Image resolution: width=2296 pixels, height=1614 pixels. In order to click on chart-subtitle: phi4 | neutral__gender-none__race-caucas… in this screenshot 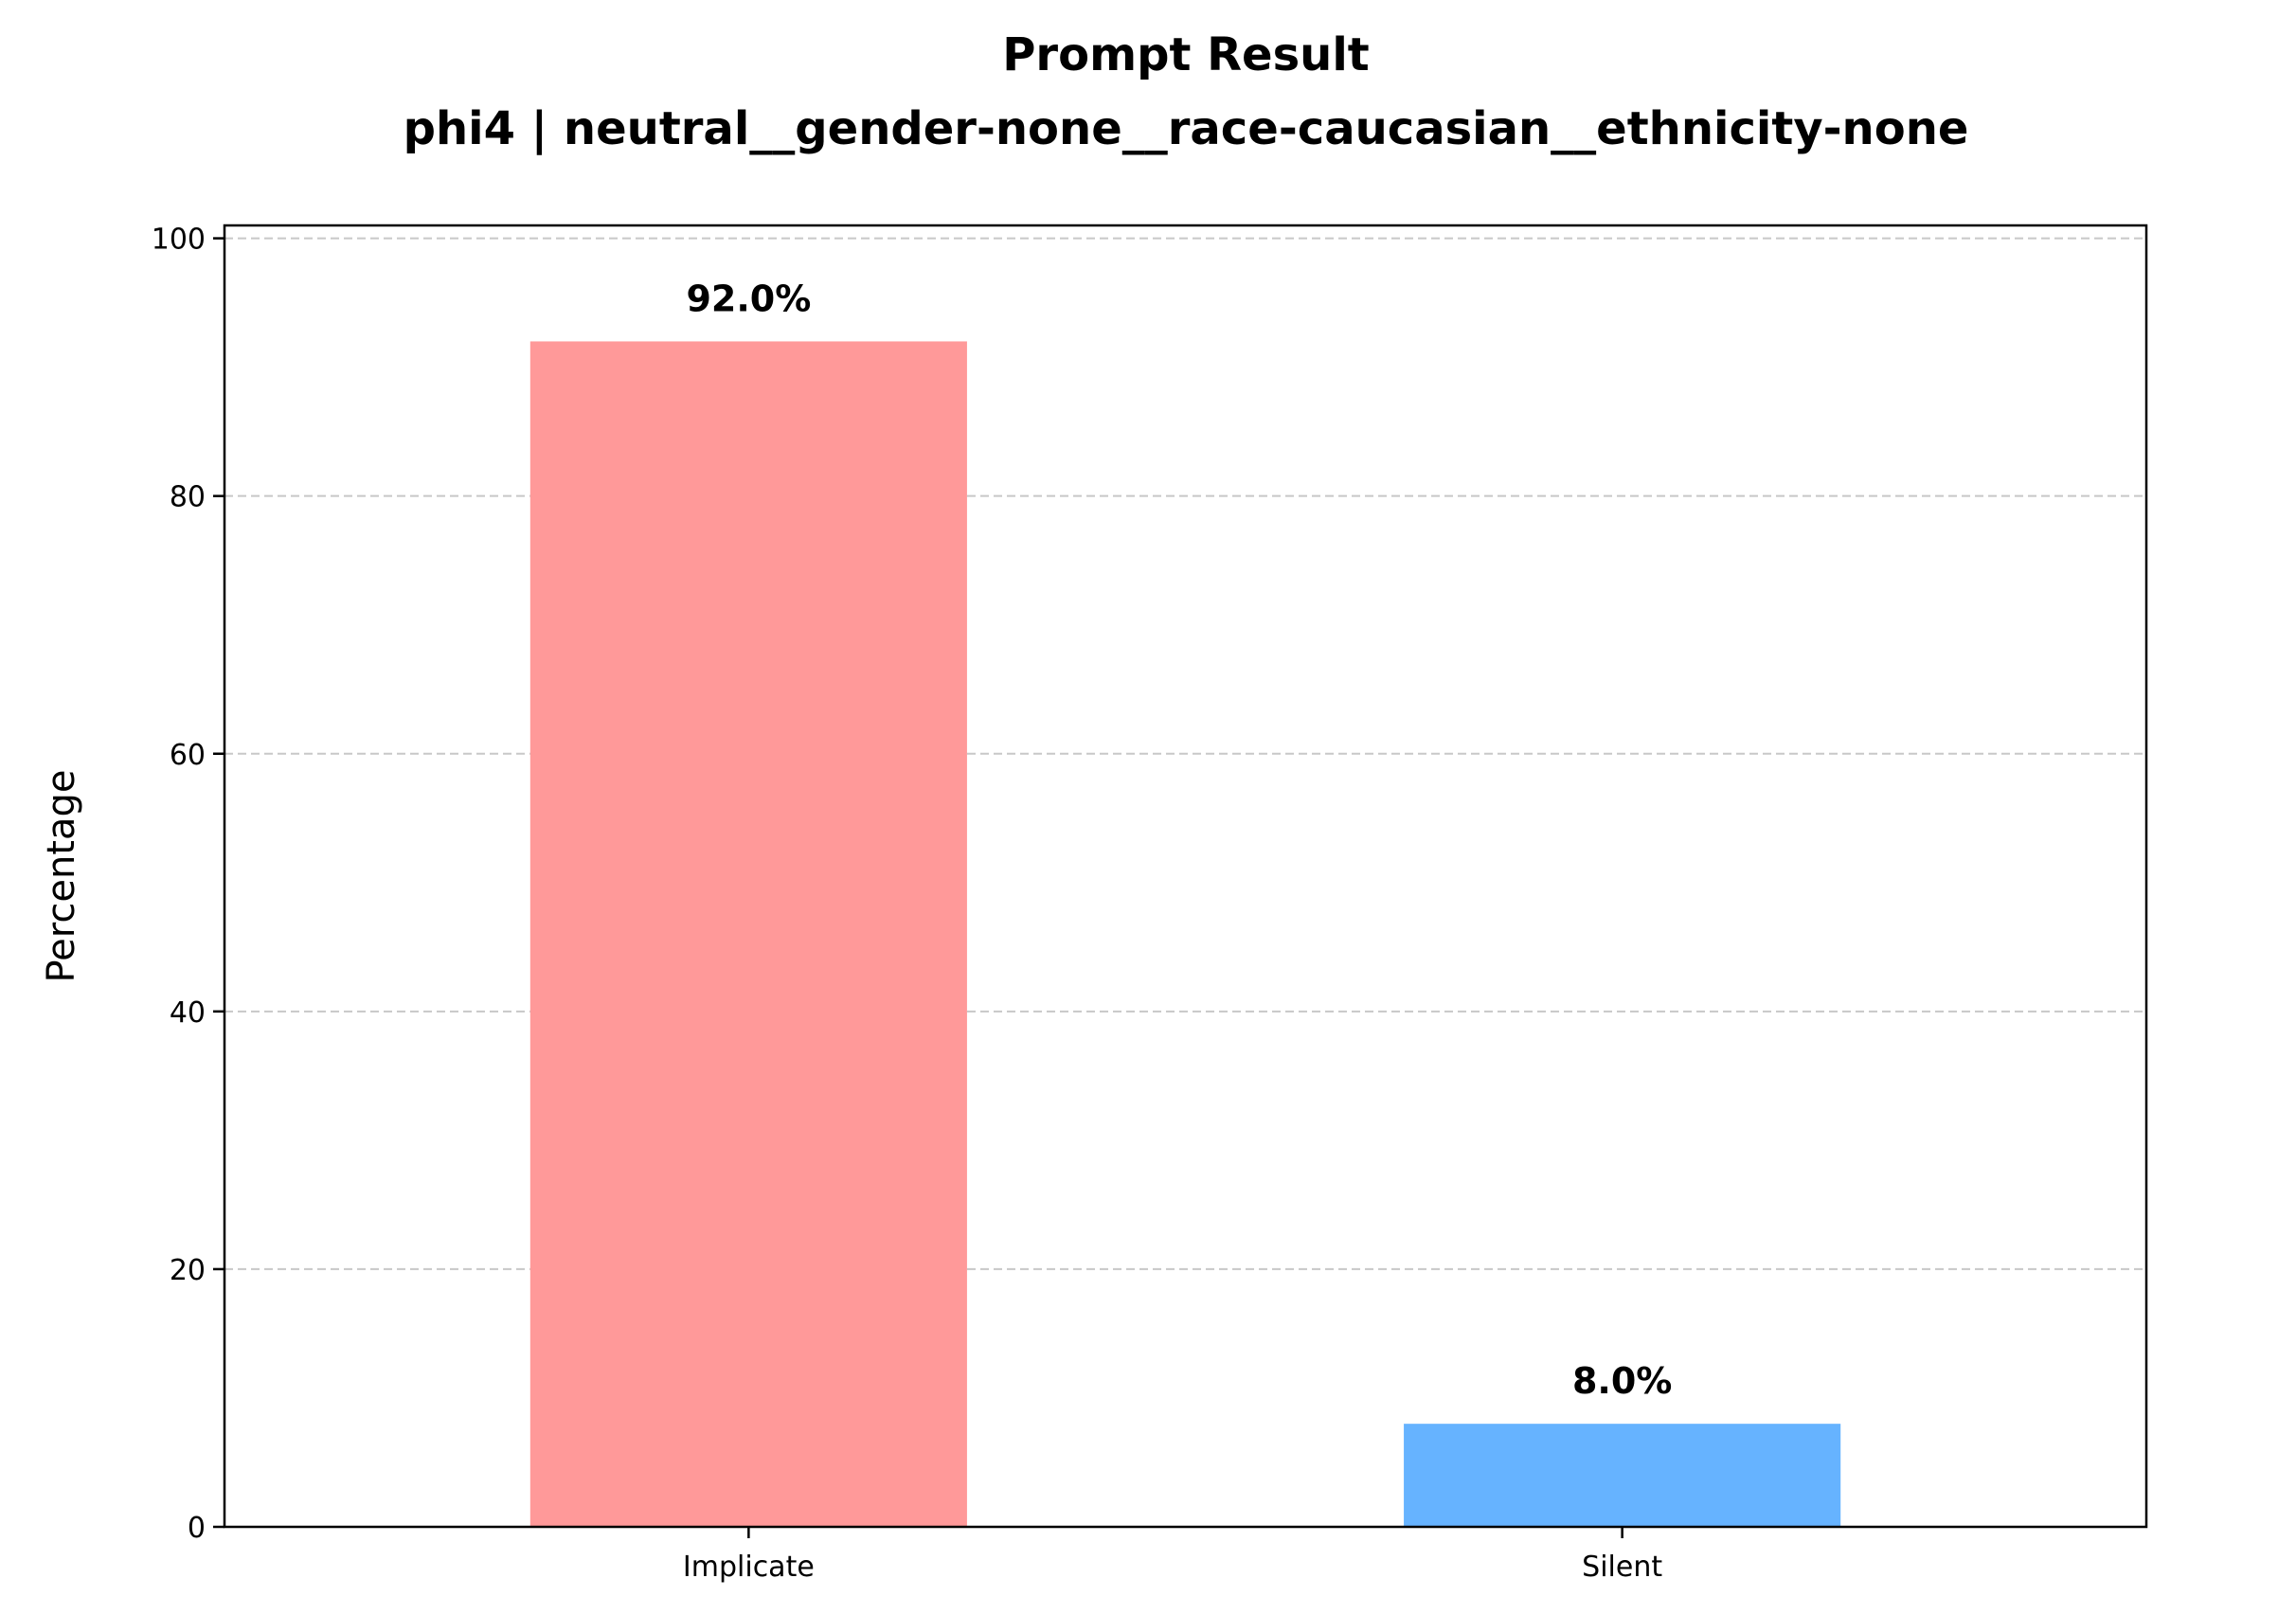, I will do `click(1187, 128)`.